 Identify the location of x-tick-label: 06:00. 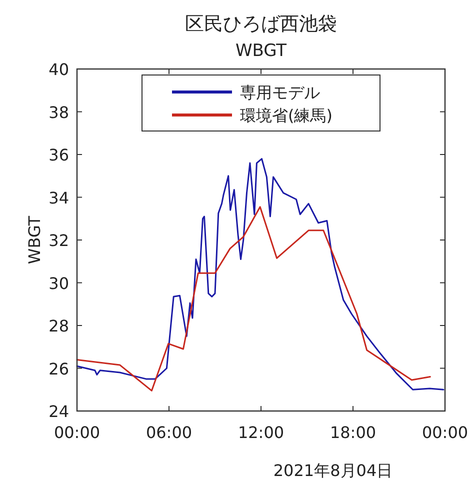
(169, 432).